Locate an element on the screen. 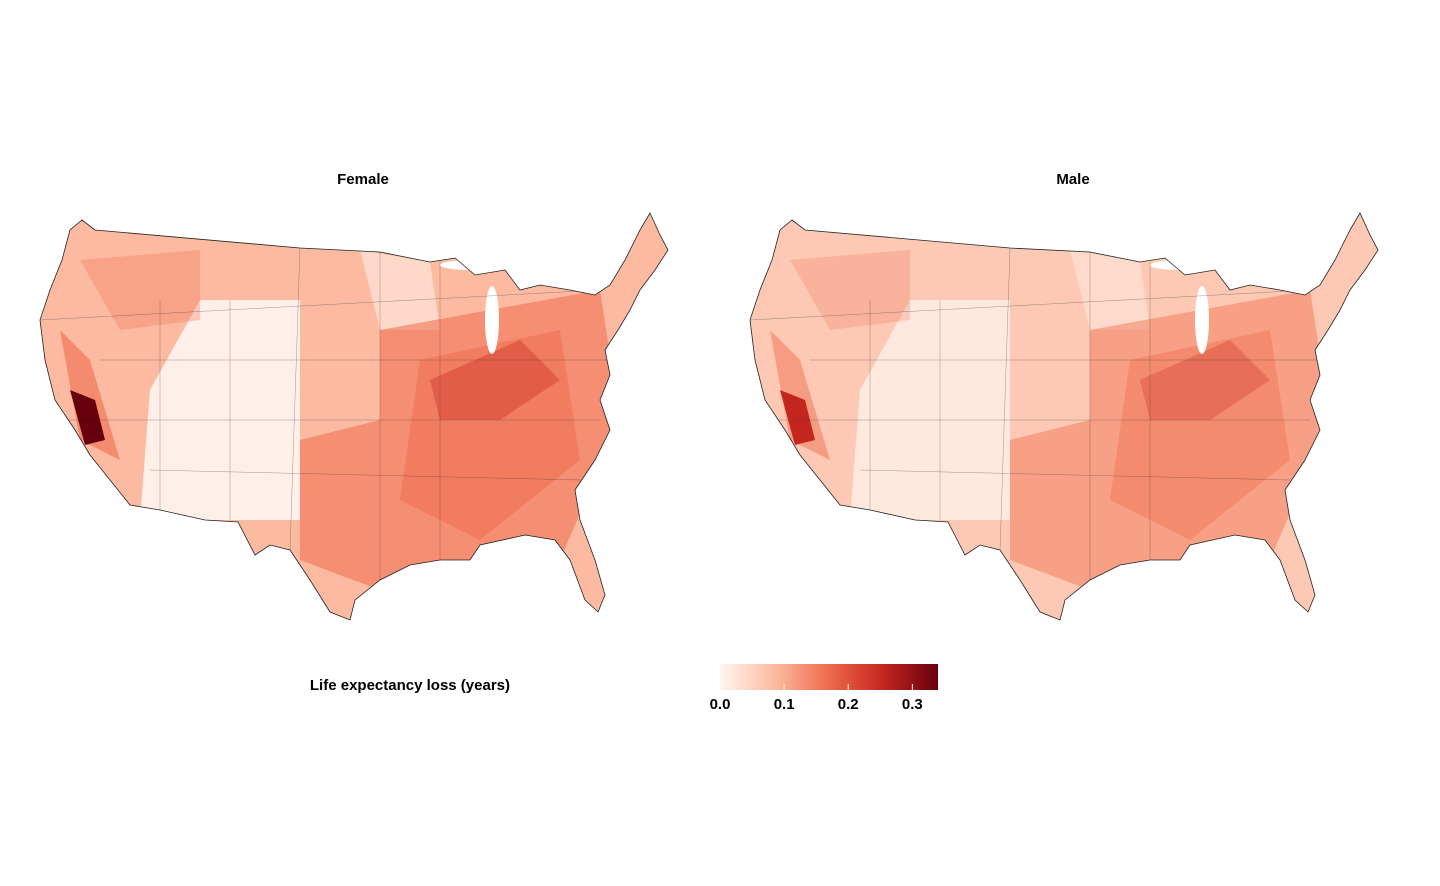  tick-label: 0.0 is located at coordinates (720, 704).